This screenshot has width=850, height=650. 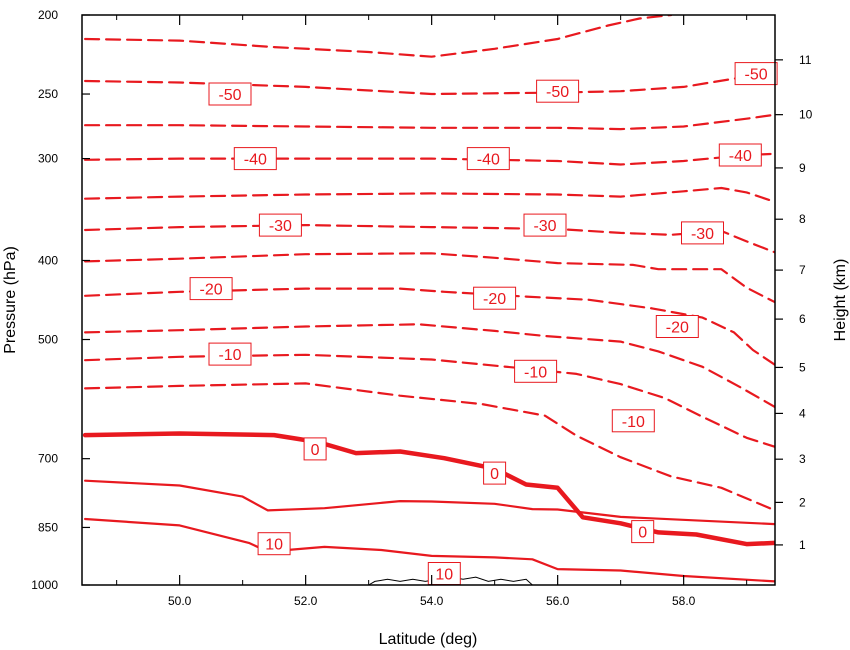 I want to click on y-axis-height: 1 2 3 4 5 6 7 8 9 10 11, so click(x=794, y=302).